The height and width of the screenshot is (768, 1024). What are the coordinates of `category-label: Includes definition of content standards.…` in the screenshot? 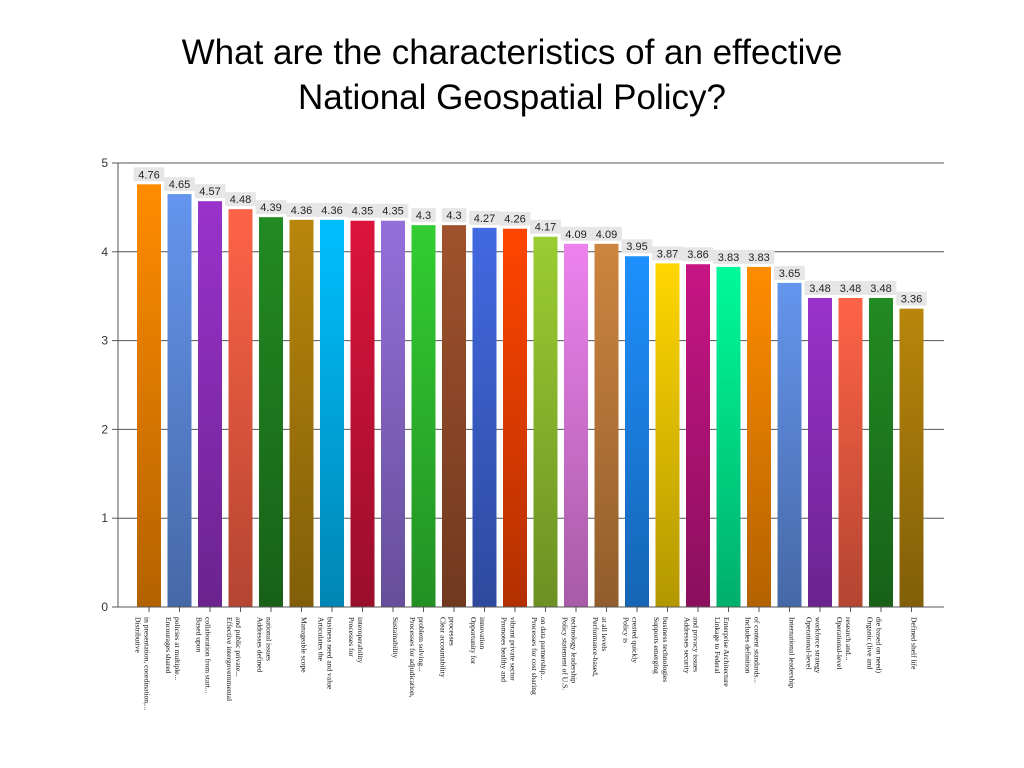 It's located at (753, 650).